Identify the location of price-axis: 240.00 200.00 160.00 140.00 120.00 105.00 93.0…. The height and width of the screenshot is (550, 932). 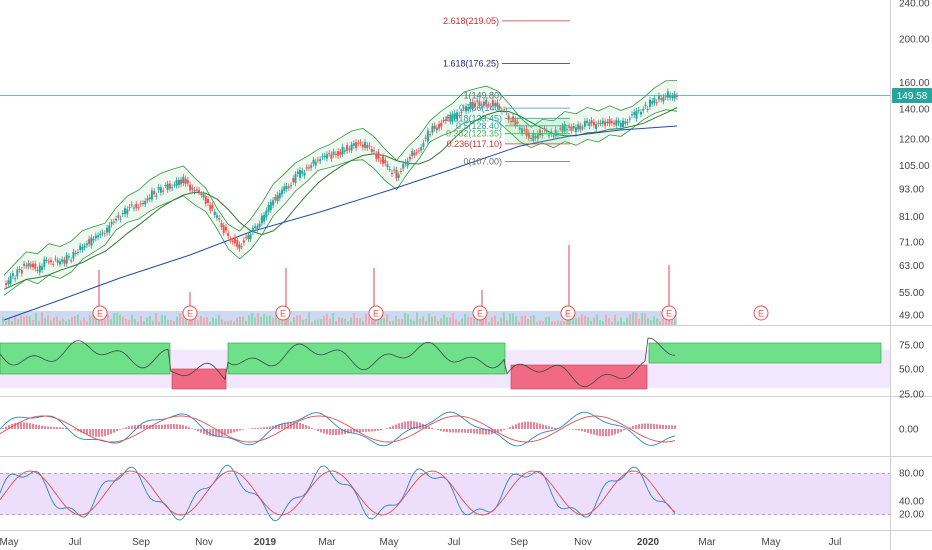
(914, 161).